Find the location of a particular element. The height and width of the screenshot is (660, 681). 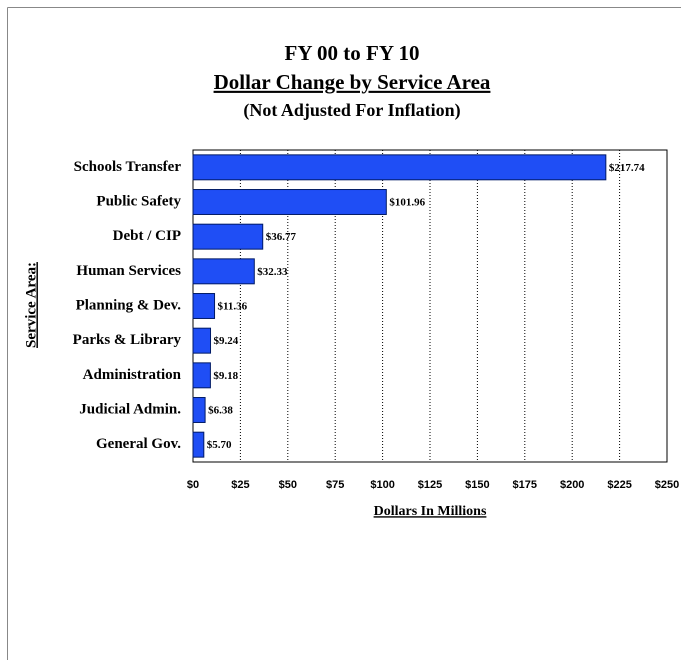

value-label: $9.24 is located at coordinates (226, 341).